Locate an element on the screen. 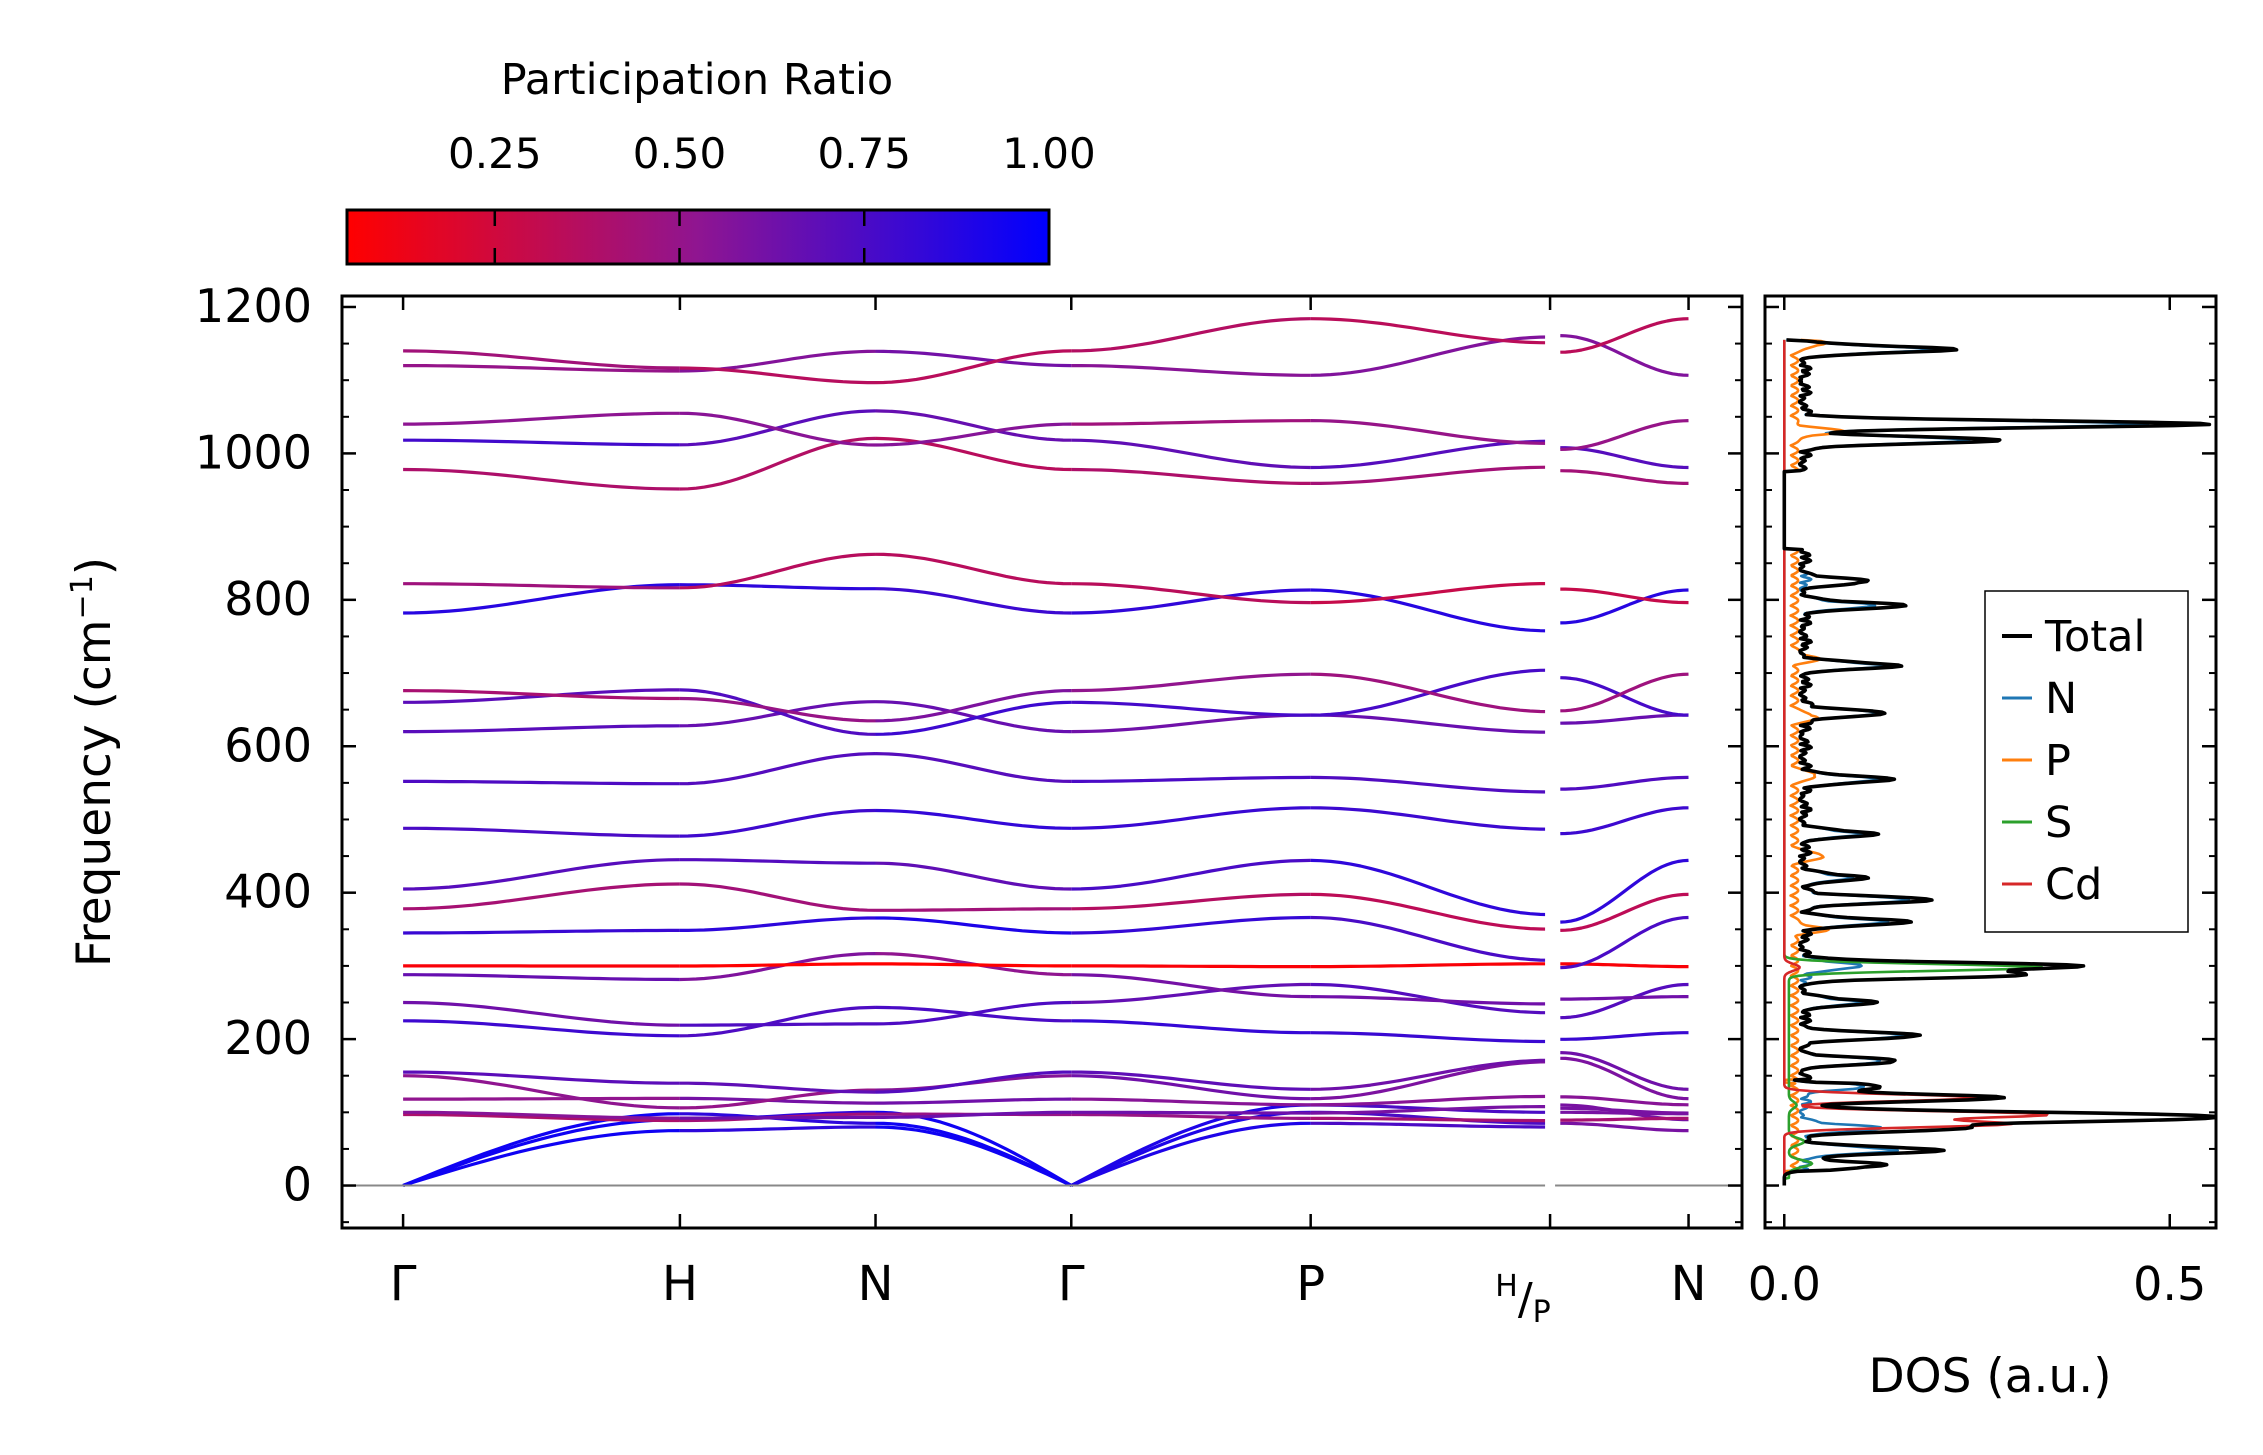 This screenshot has width=2263, height=1455. dos-series-total is located at coordinates (1999, 762).